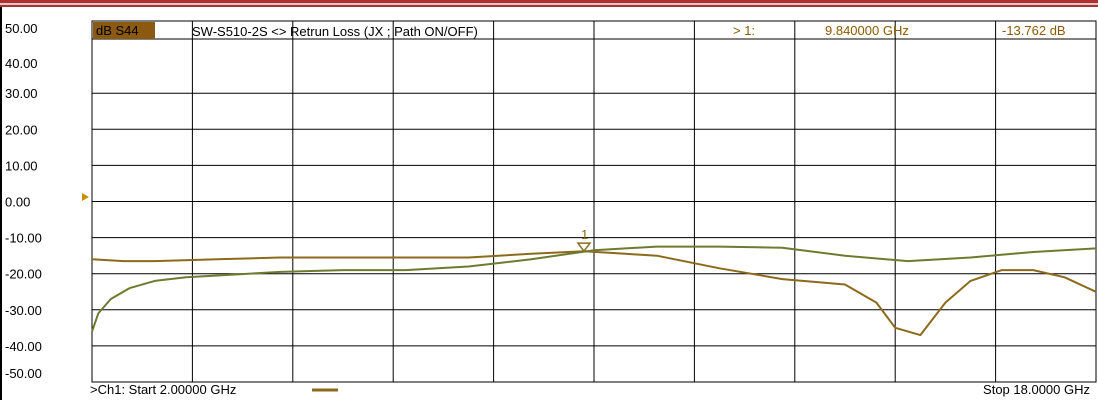  I want to click on window-top-border, so click(549, 1).